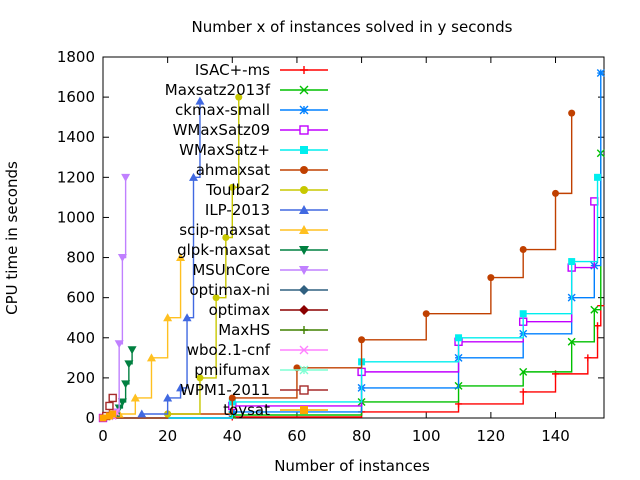 The height and width of the screenshot is (480, 640). I want to click on x-tick-label: 100, so click(426, 436).